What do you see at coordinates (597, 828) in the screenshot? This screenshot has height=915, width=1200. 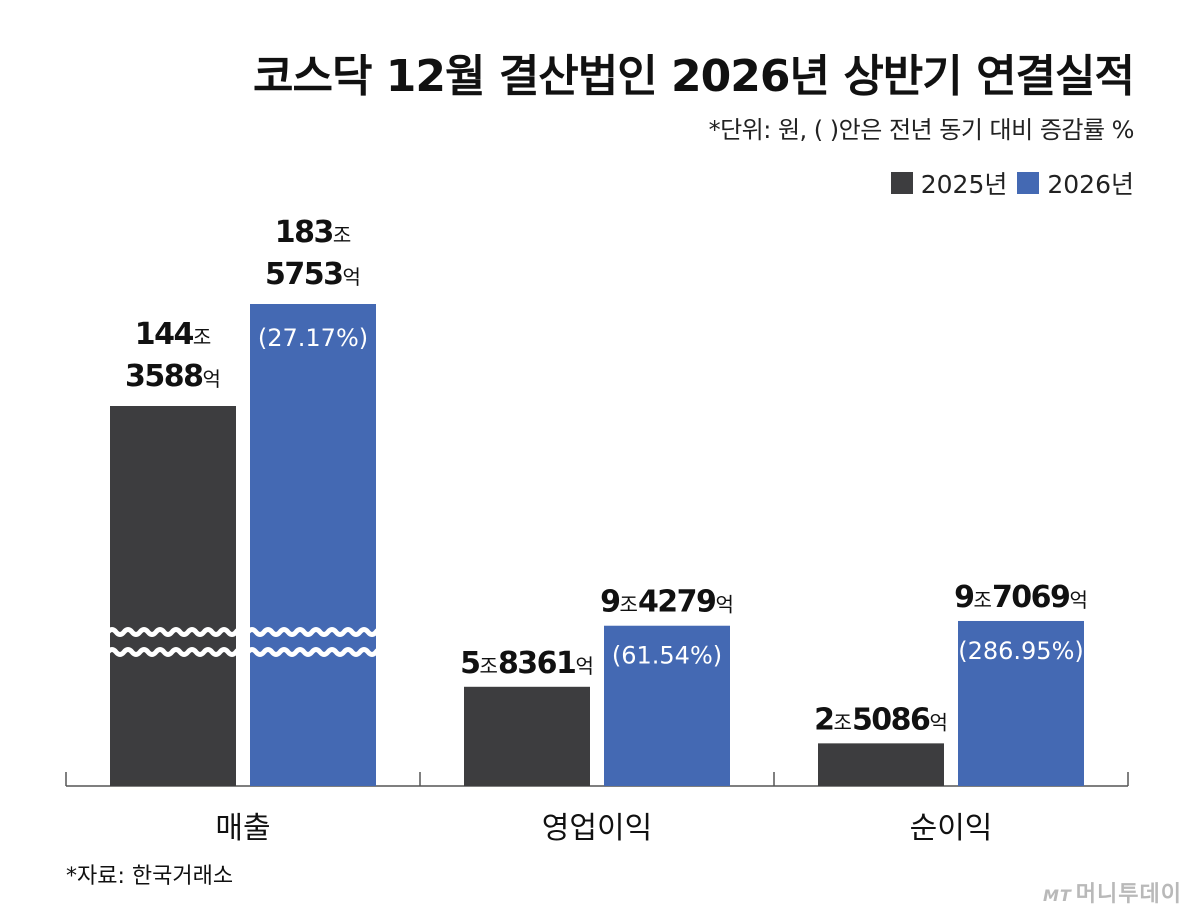 I see `x-tick-label: 영업이익` at bounding box center [597, 828].